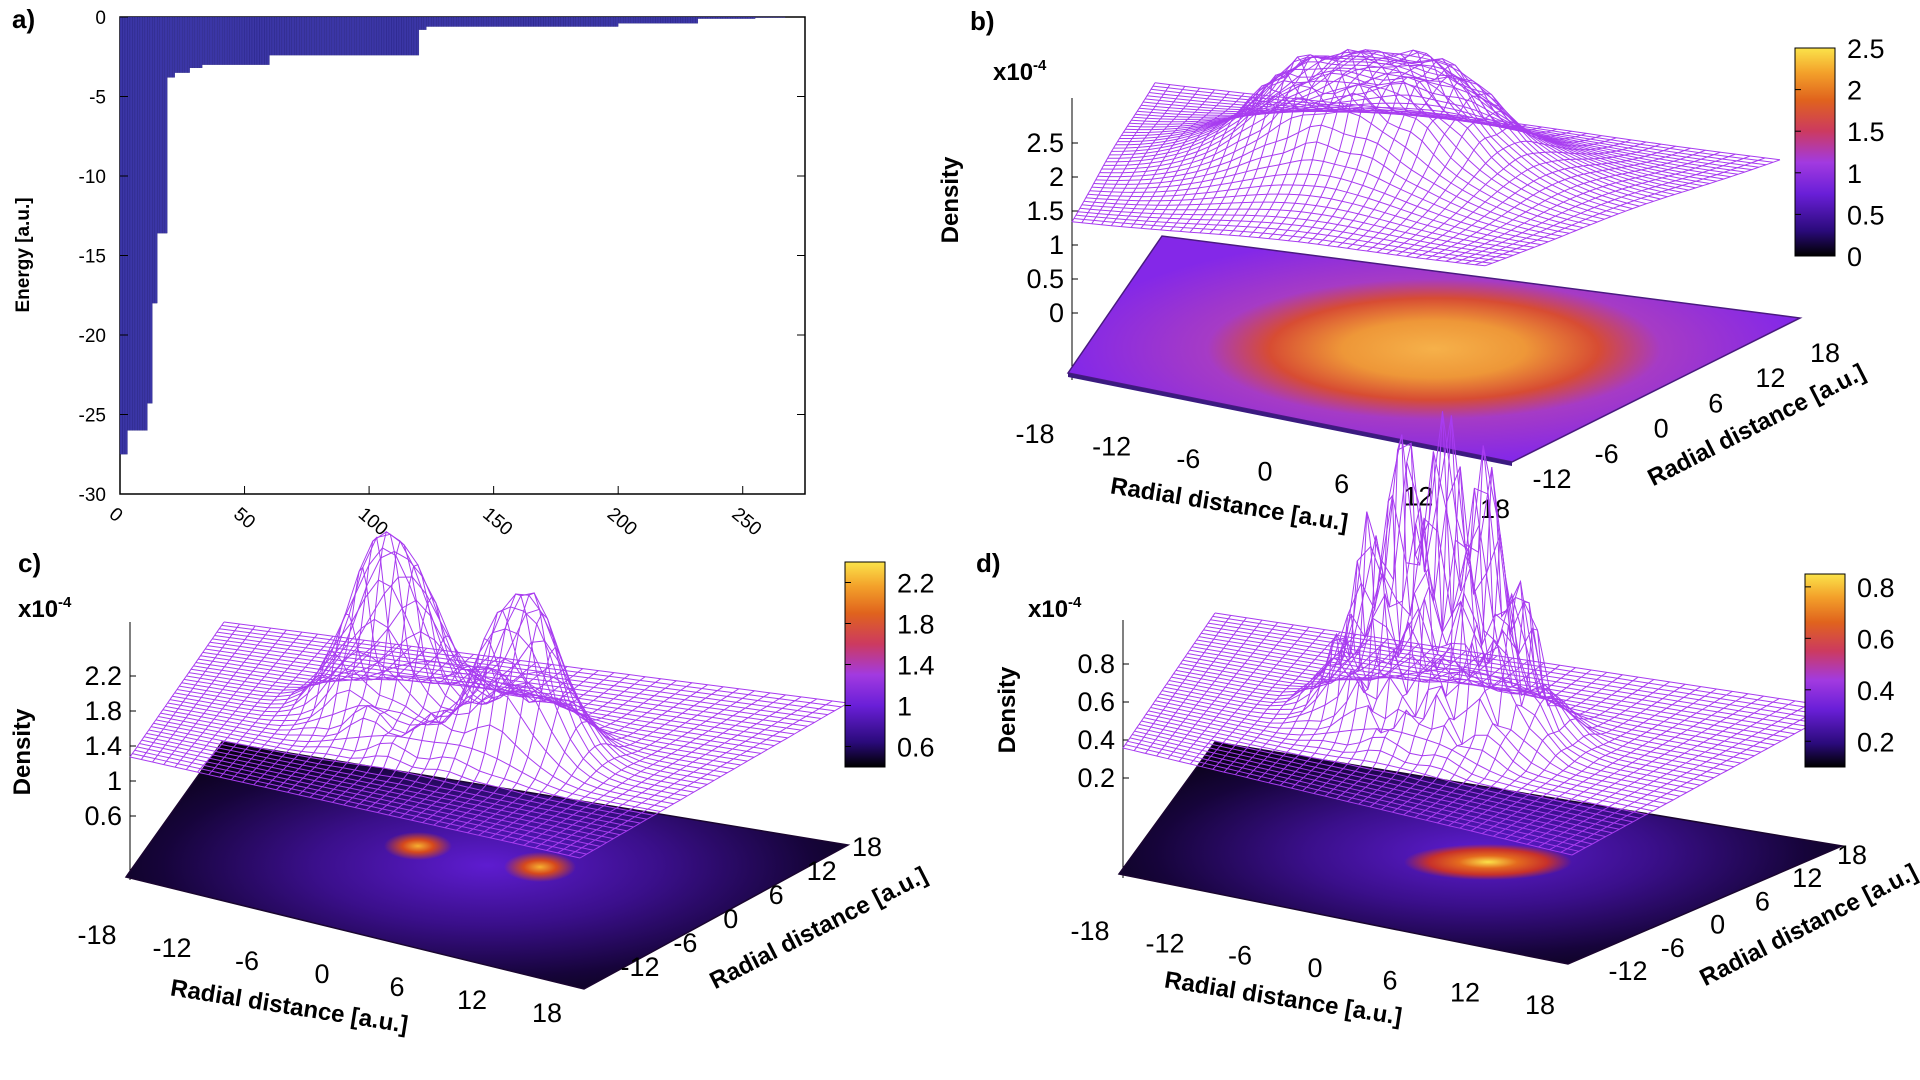 This screenshot has width=1920, height=1080. I want to click on panel-c-label: c), so click(29, 563).